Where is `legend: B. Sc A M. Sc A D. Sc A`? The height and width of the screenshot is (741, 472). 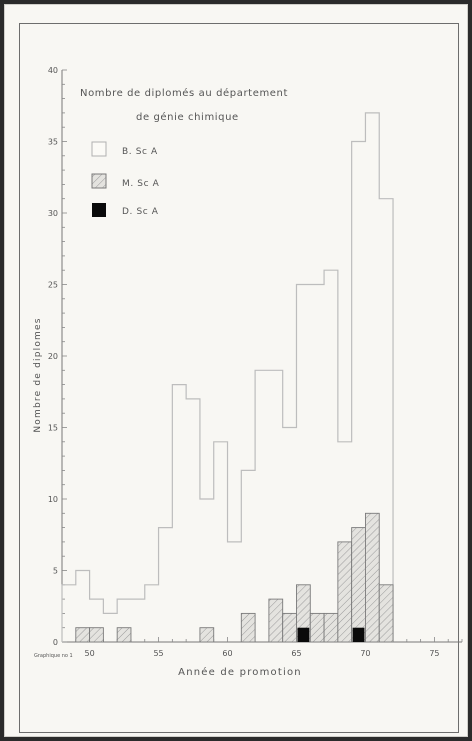
legend: B. Sc A M. Sc A D. Sc A is located at coordinates (125, 179).